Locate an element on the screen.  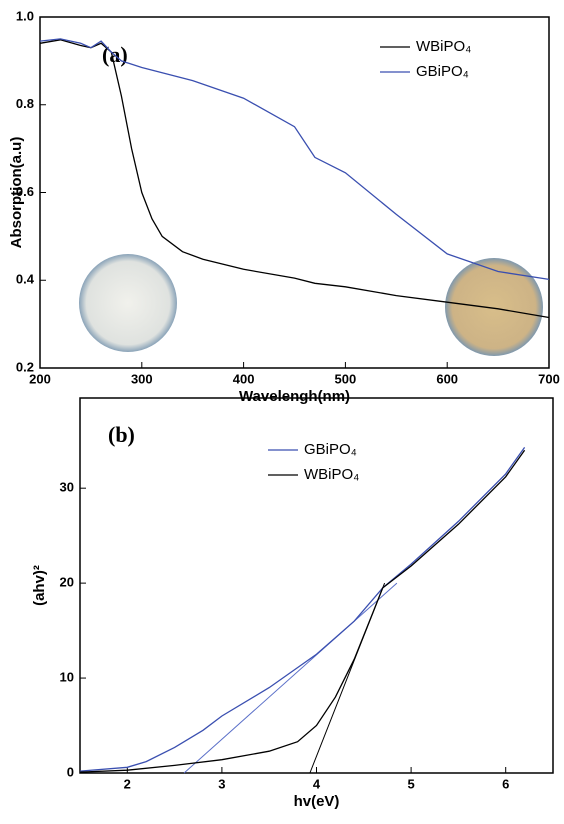
x-tick-label: 600 is located at coordinates (447, 378).